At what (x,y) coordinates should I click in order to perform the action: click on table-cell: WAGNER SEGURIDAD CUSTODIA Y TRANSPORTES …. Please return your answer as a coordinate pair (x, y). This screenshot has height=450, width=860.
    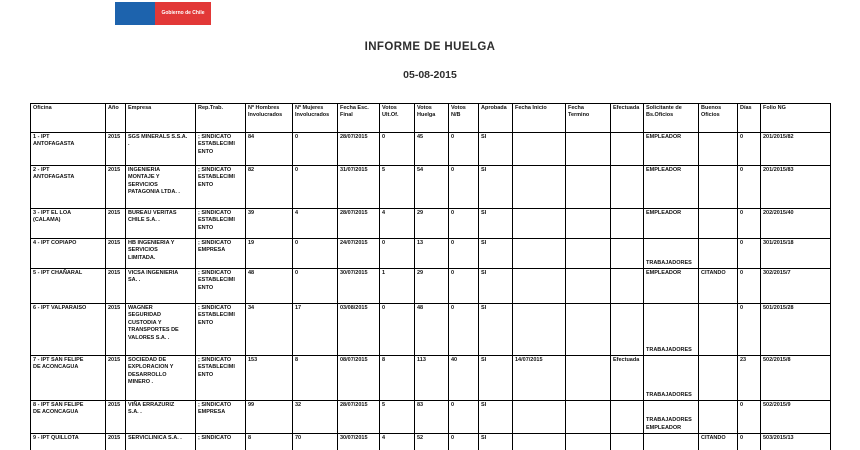
    Looking at the image, I should click on (160, 329).